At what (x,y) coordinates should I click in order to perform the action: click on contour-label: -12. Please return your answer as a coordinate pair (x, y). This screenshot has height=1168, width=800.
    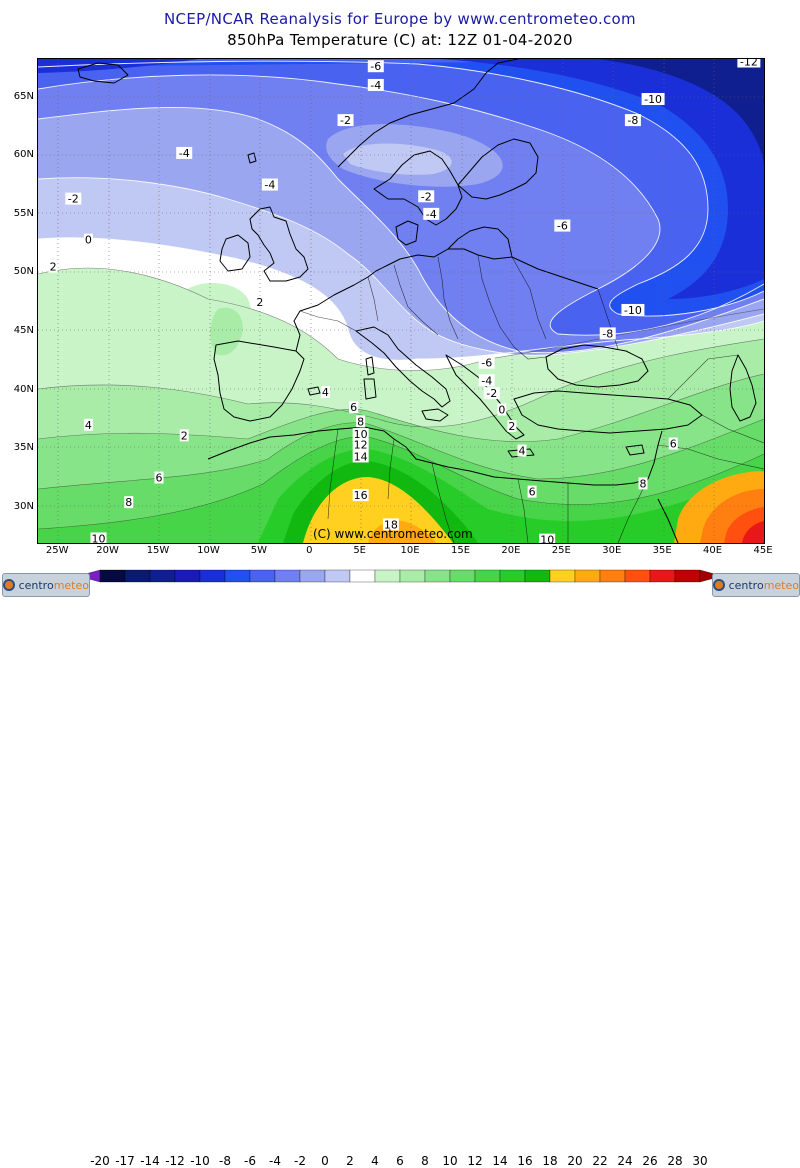
    Looking at the image, I should click on (749, 64).